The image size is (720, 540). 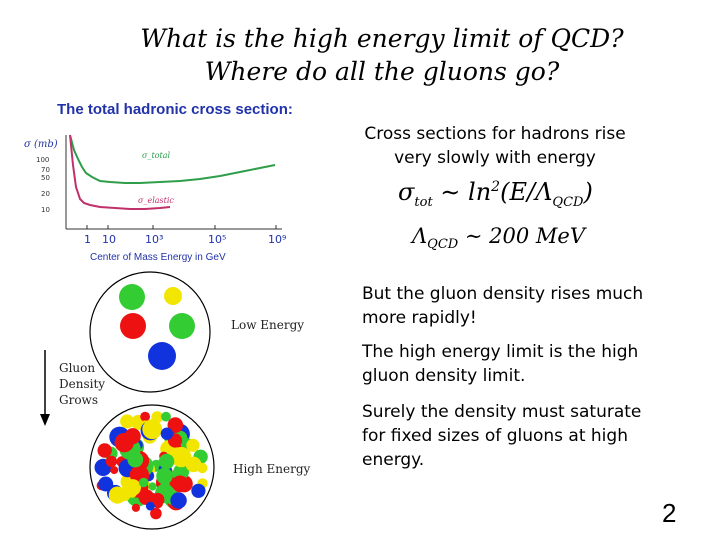 What do you see at coordinates (120, 172) in the screenshot?
I see `elastic-cross-section-curve` at bounding box center [120, 172].